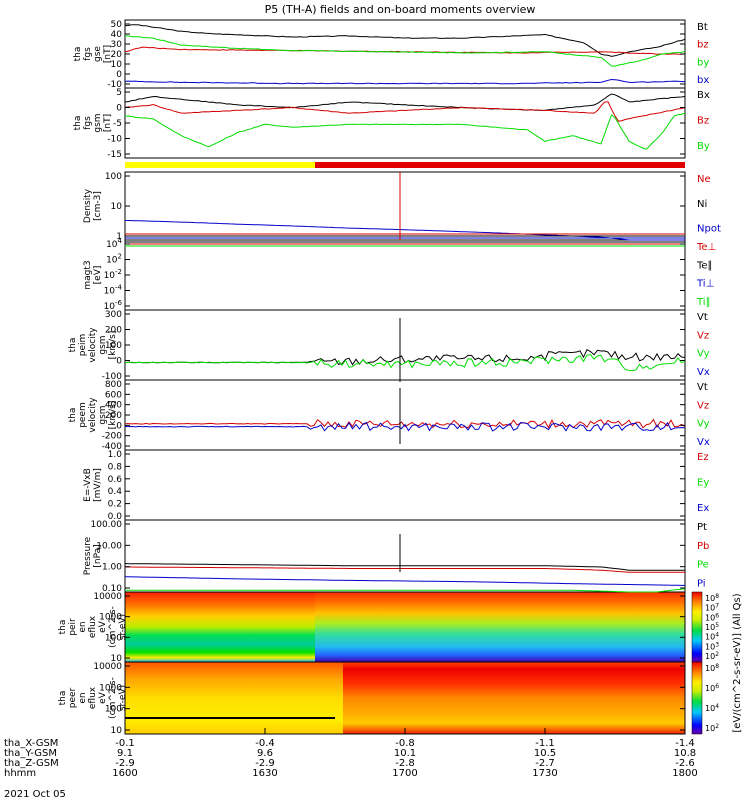 Image resolution: width=750 pixels, height=800 pixels. I want to click on legend-pressure: Pi, so click(701, 584).